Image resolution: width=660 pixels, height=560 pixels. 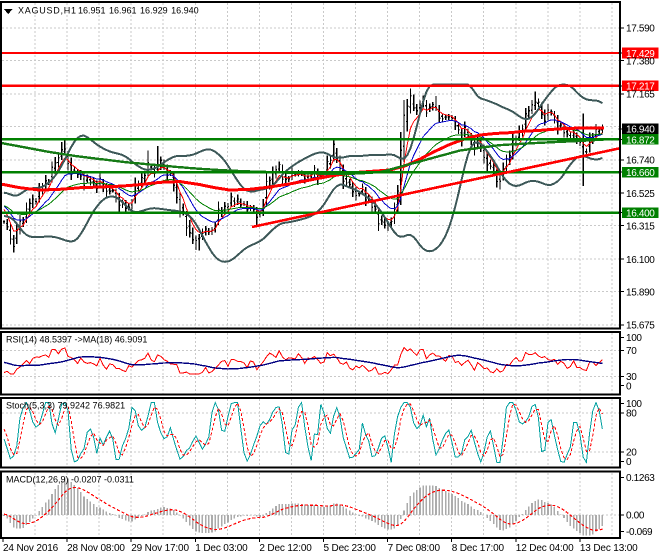 What do you see at coordinates (76, 340) in the screenshot?
I see `svg-text:RSI(14) 48.5397 ->MA(18) 46.9: RSI(14) 48.5397 ->MA(18) 46.9091` at bounding box center [76, 340].